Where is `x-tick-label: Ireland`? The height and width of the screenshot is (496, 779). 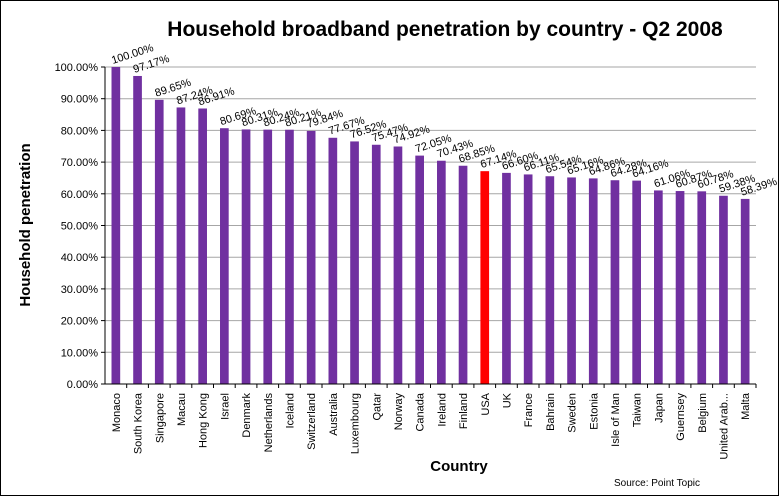 x-tick-label: Ireland is located at coordinates (442, 410).